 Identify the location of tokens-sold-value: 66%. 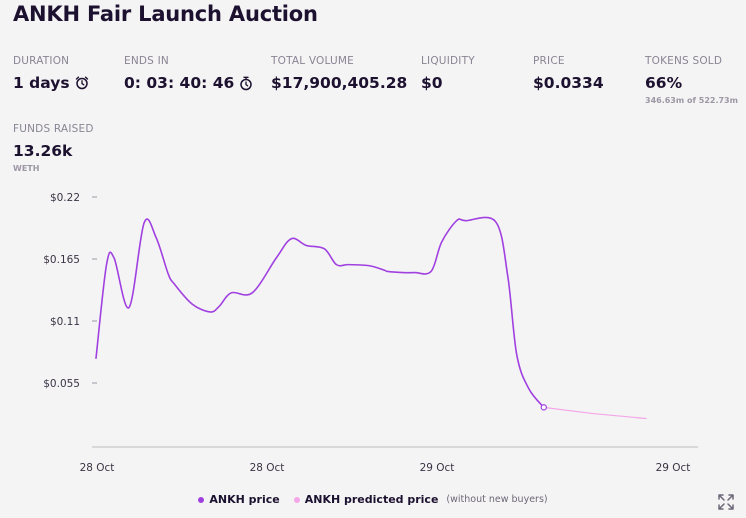
(664, 83).